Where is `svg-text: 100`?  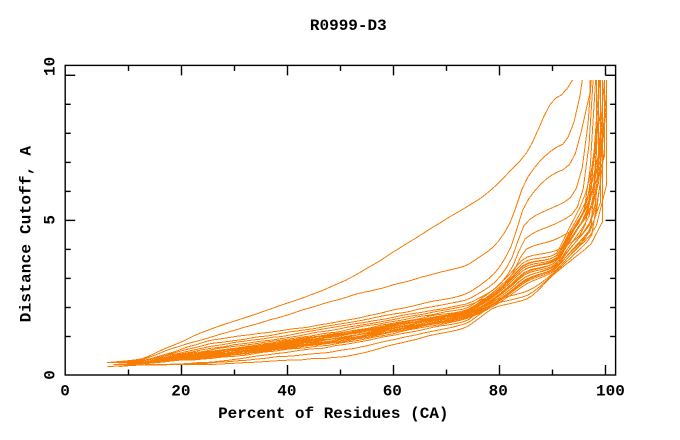 svg-text: 100 is located at coordinates (610, 392).